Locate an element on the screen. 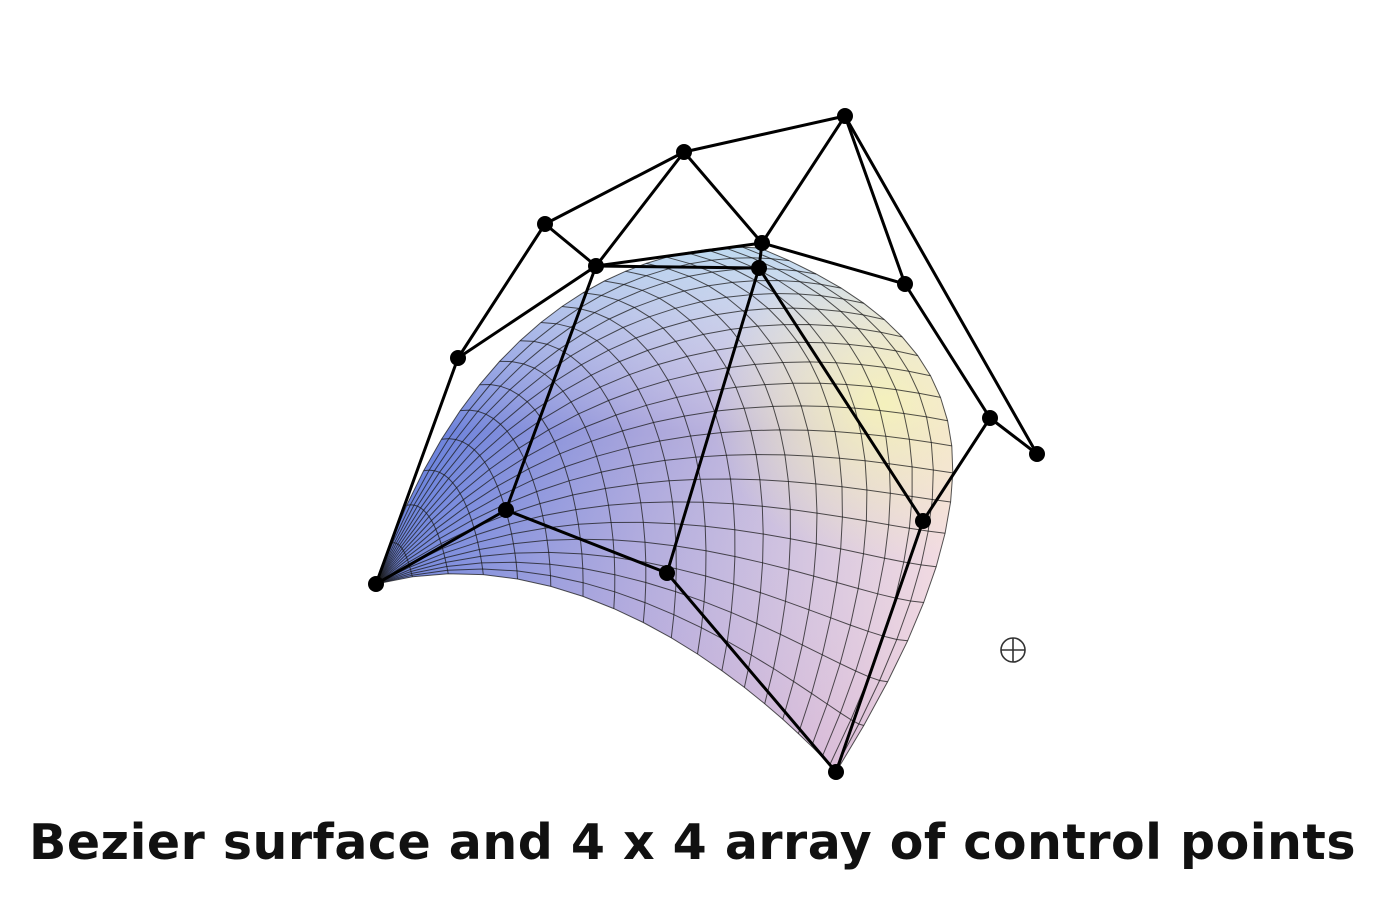 The width and height of the screenshot is (1385, 902). crosshair-icon is located at coordinates (1013, 650).